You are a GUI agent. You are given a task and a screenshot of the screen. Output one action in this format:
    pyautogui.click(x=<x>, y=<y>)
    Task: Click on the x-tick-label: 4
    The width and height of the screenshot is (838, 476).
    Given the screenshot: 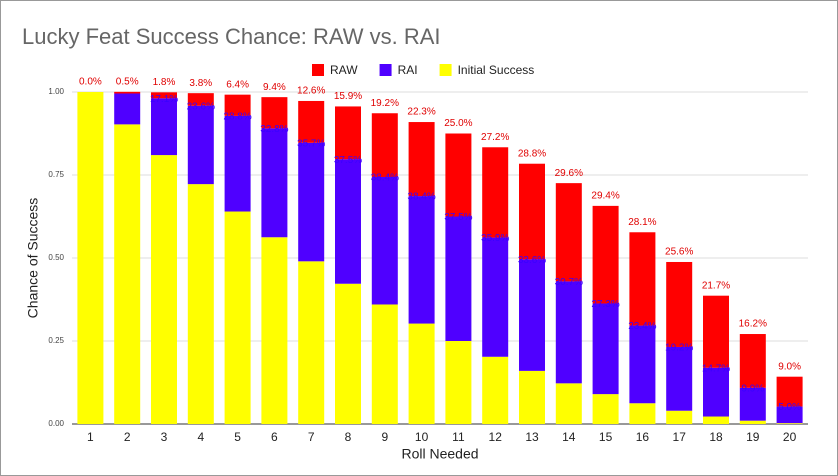 What is the action you would take?
    pyautogui.click(x=200, y=437)
    